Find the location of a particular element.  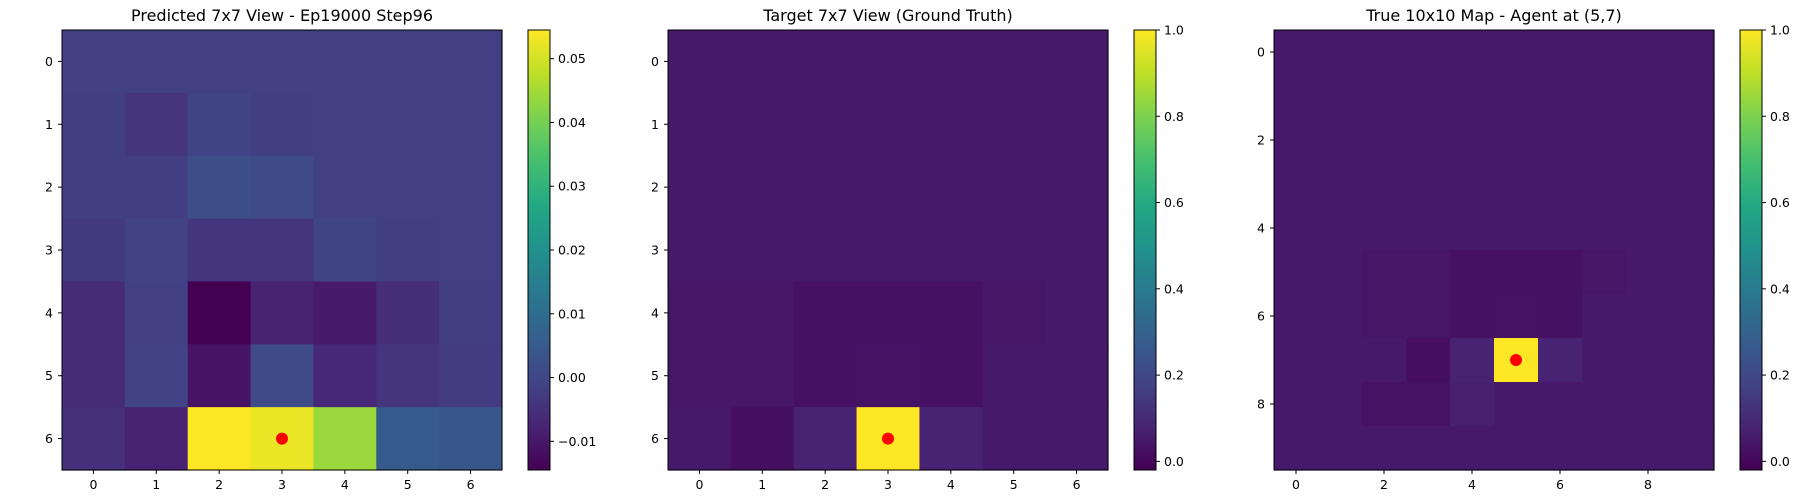

x-tick-label: 8 is located at coordinates (1648, 484).